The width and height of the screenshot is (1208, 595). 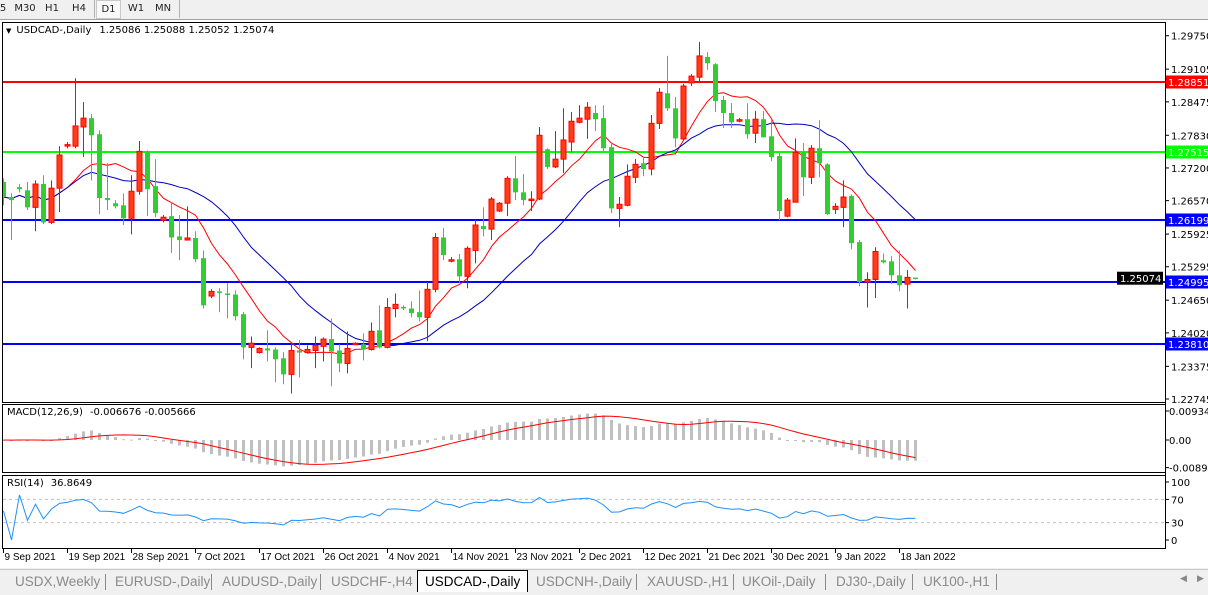 What do you see at coordinates (162, 581) in the screenshot?
I see `tab-eurusd-daily: EURUSD-,Daily` at bounding box center [162, 581].